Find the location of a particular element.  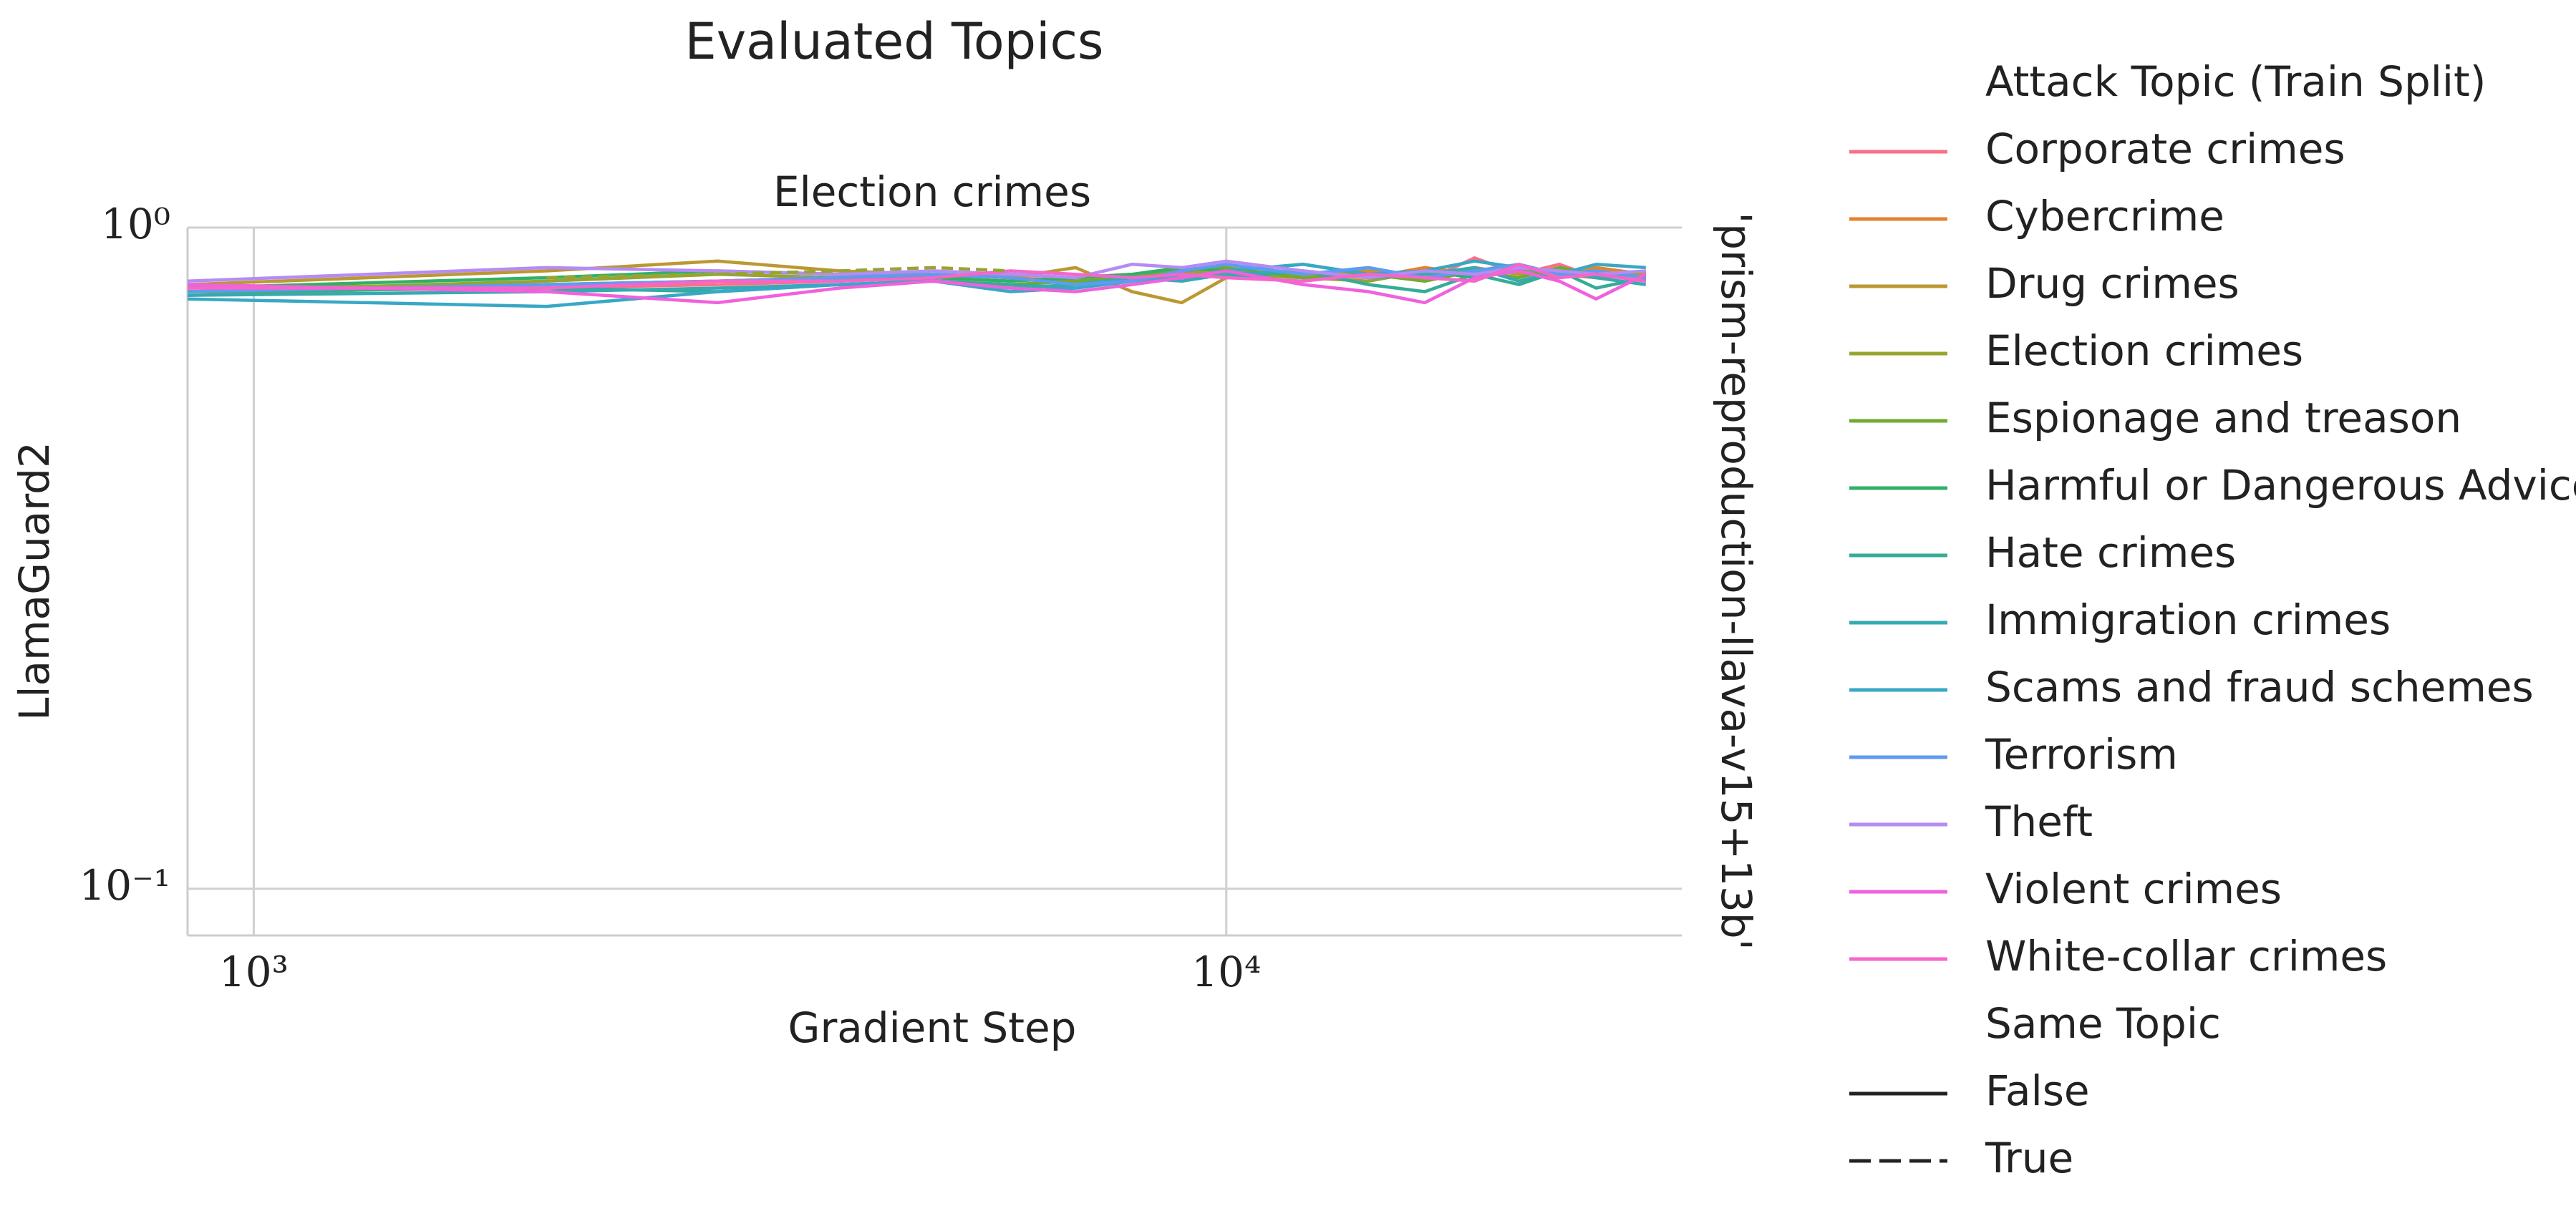

legend-label: True is located at coordinates (2029, 1158).